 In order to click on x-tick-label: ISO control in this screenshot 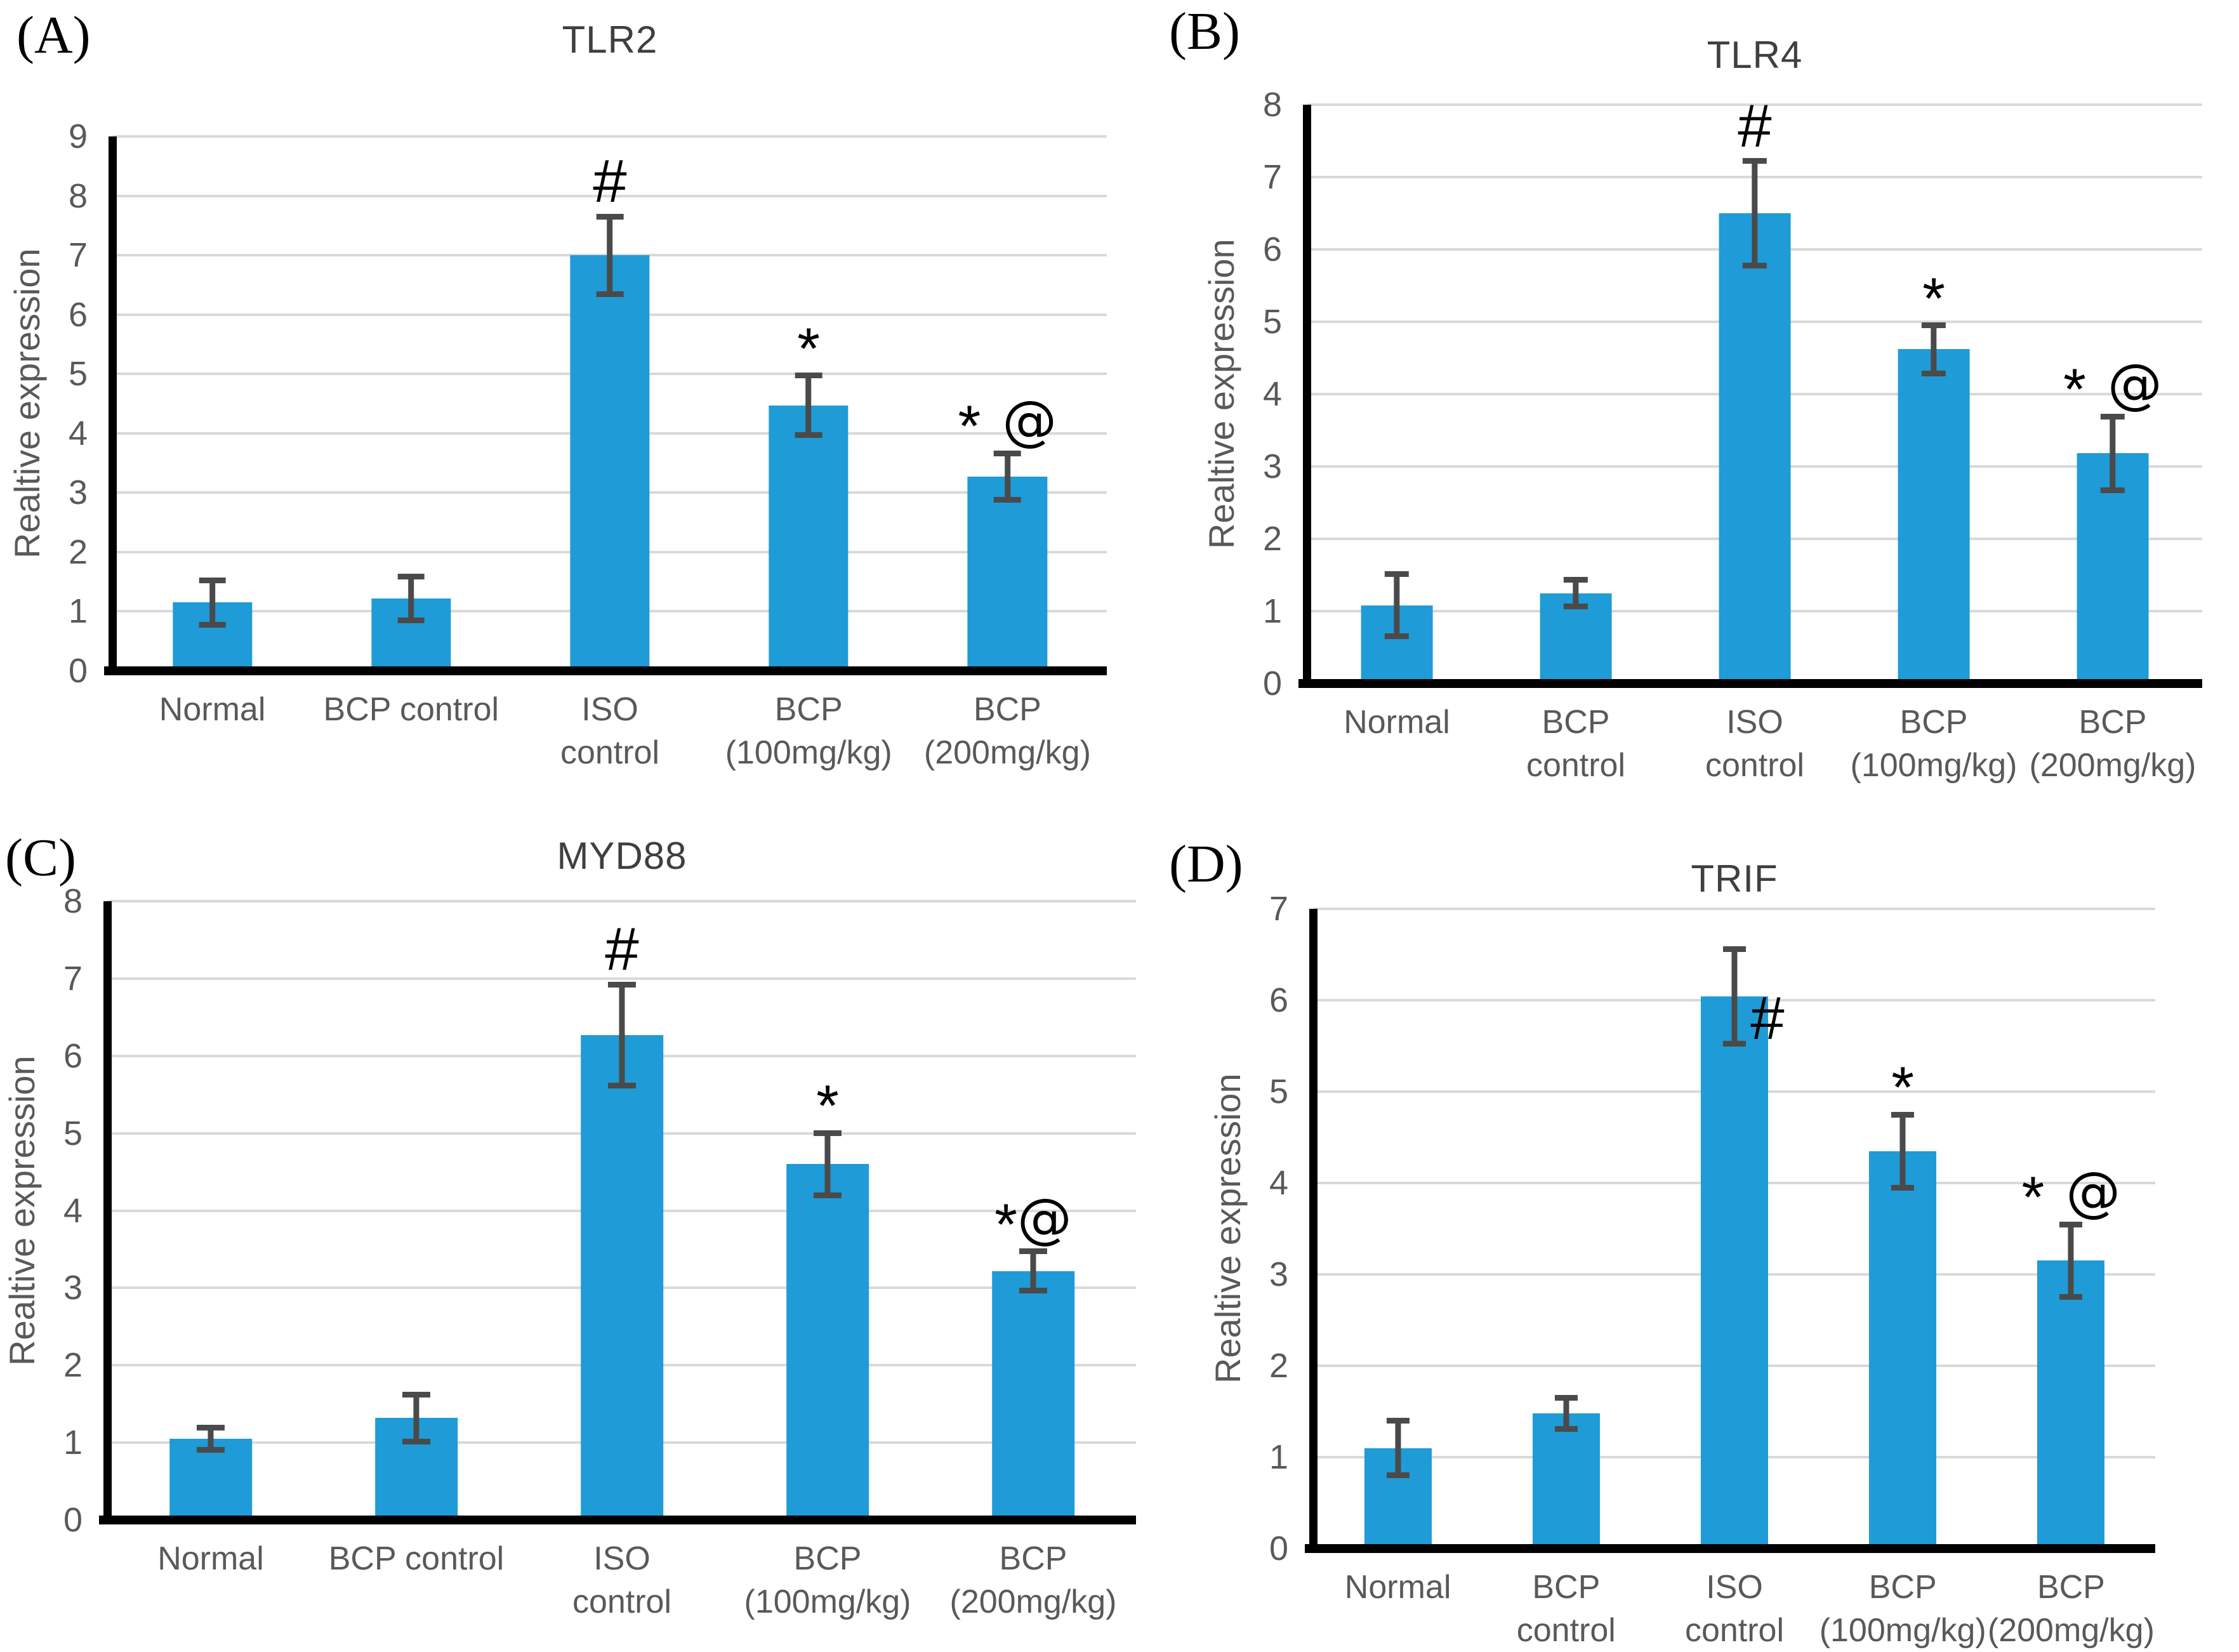, I will do `click(1735, 1609)`.